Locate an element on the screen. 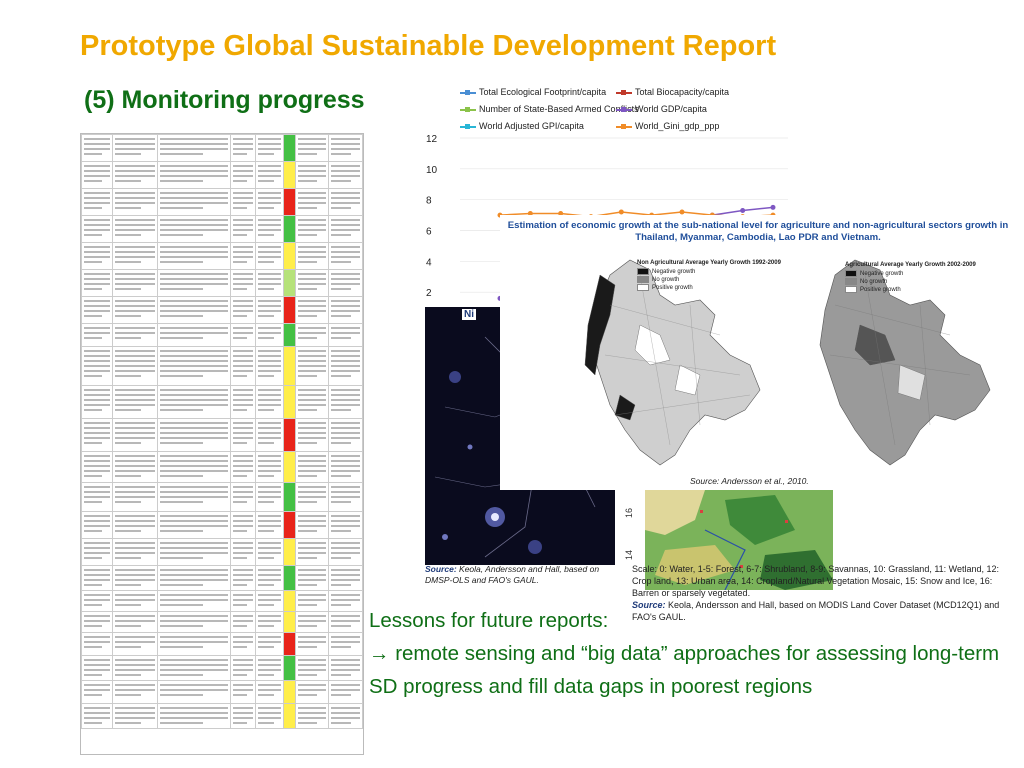 This screenshot has height=768, width=1024. y-tick-label: 8 is located at coordinates (429, 201).